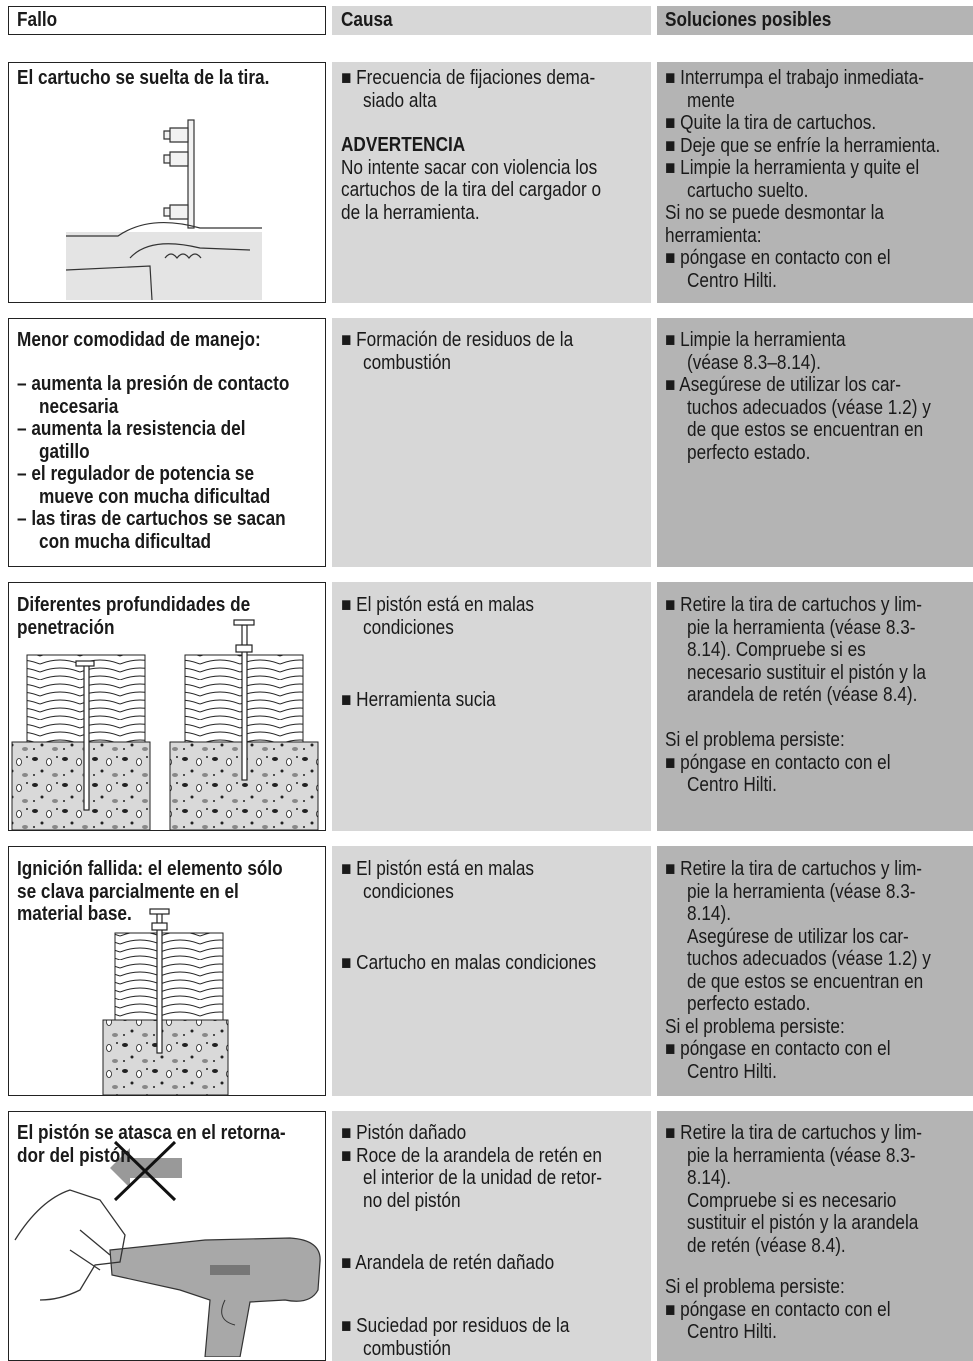  I want to click on text-line: ■ Arandela de retén dañado, so click(448, 1263).